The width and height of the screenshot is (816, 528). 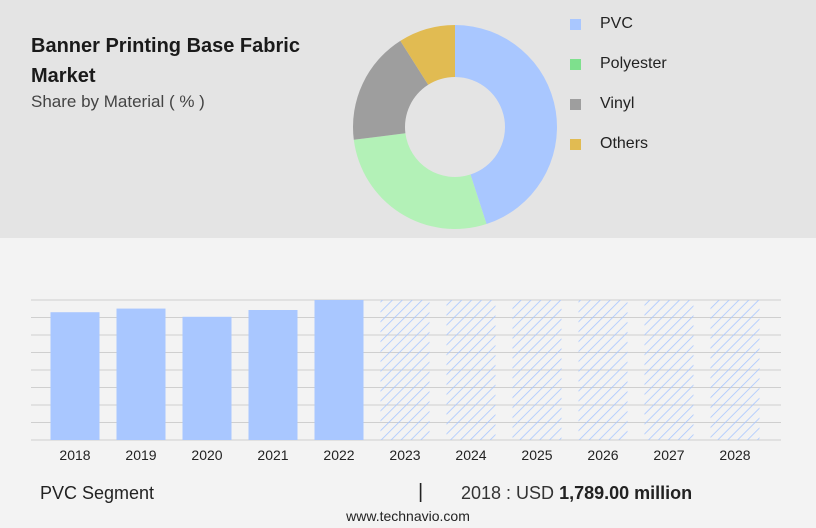 What do you see at coordinates (575, 144) in the screenshot?
I see `legend-swatch-others` at bounding box center [575, 144].